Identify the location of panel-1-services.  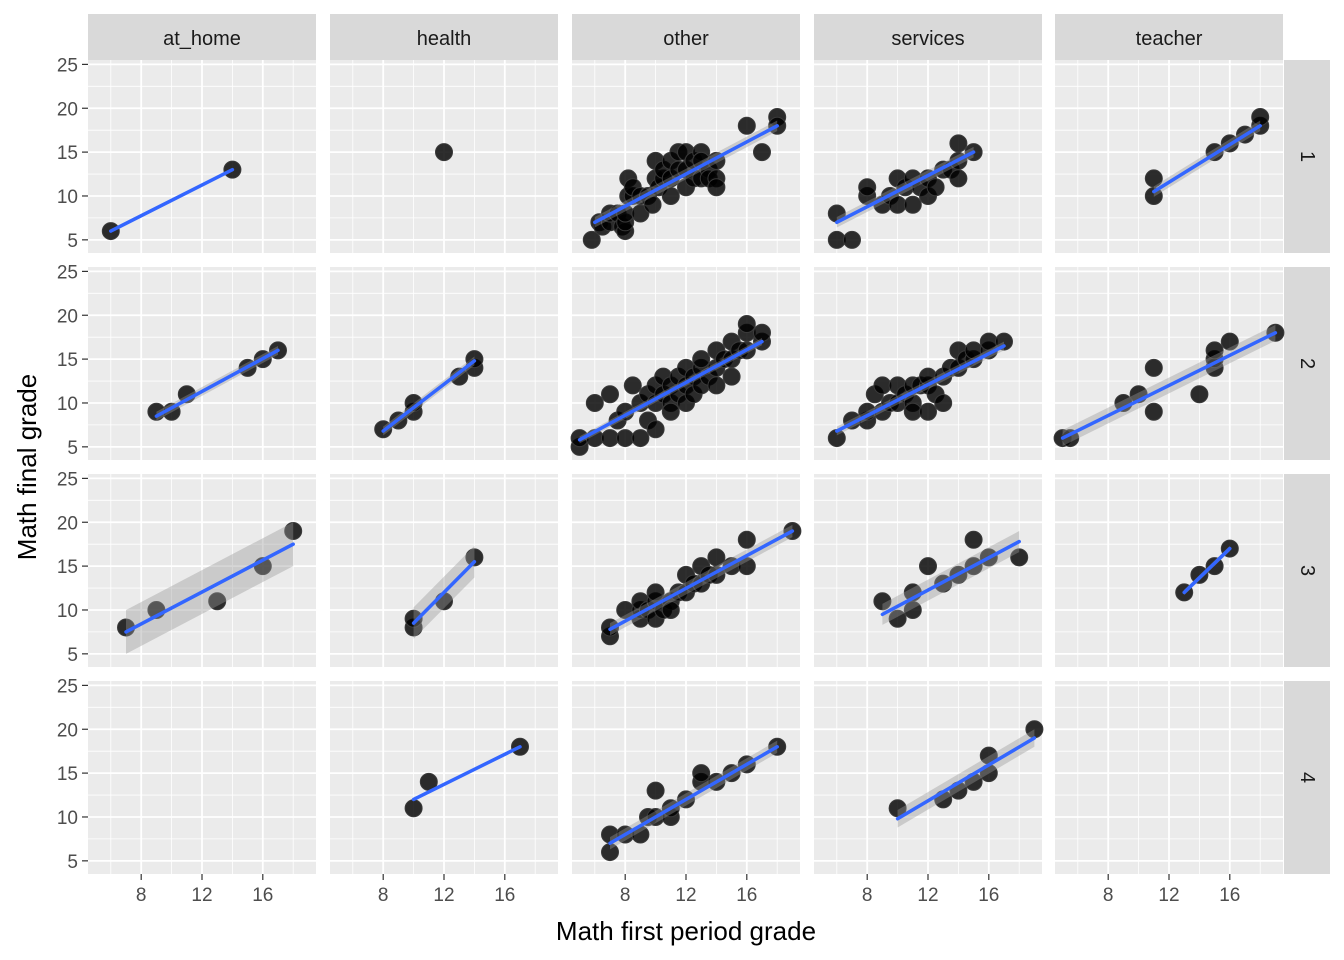
(928, 156).